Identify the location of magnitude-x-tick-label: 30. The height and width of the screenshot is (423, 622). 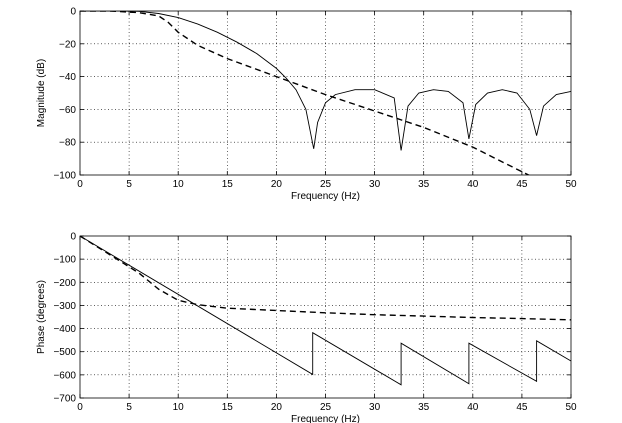
(375, 184).